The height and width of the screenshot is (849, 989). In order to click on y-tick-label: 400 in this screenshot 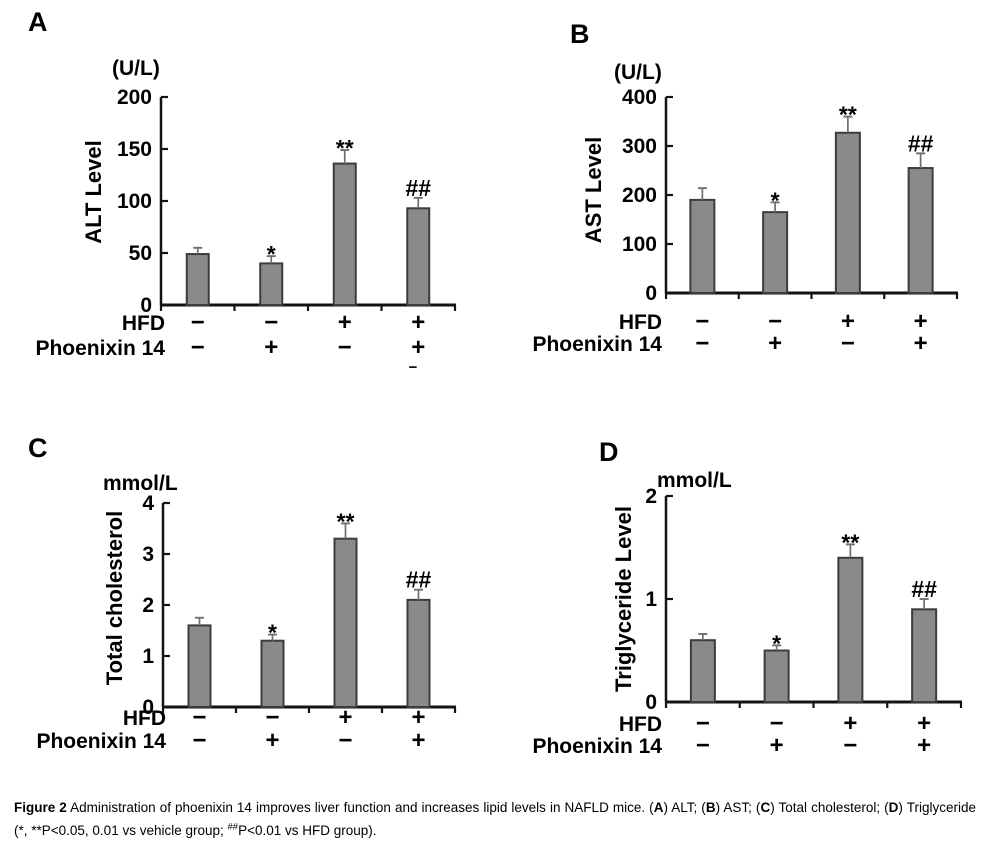, I will do `click(639, 97)`.